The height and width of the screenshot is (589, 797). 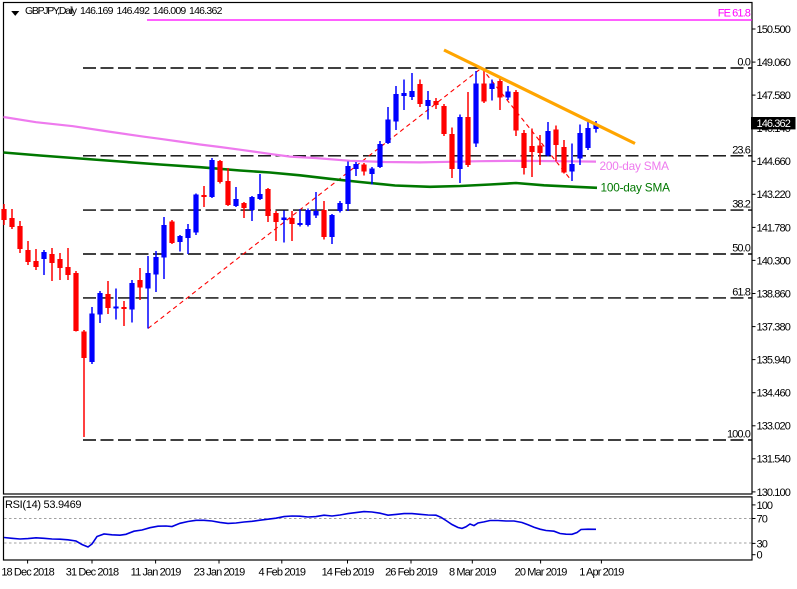 What do you see at coordinates (43, 505) in the screenshot?
I see `svg-text: RSI(14) 53.9469` at bounding box center [43, 505].